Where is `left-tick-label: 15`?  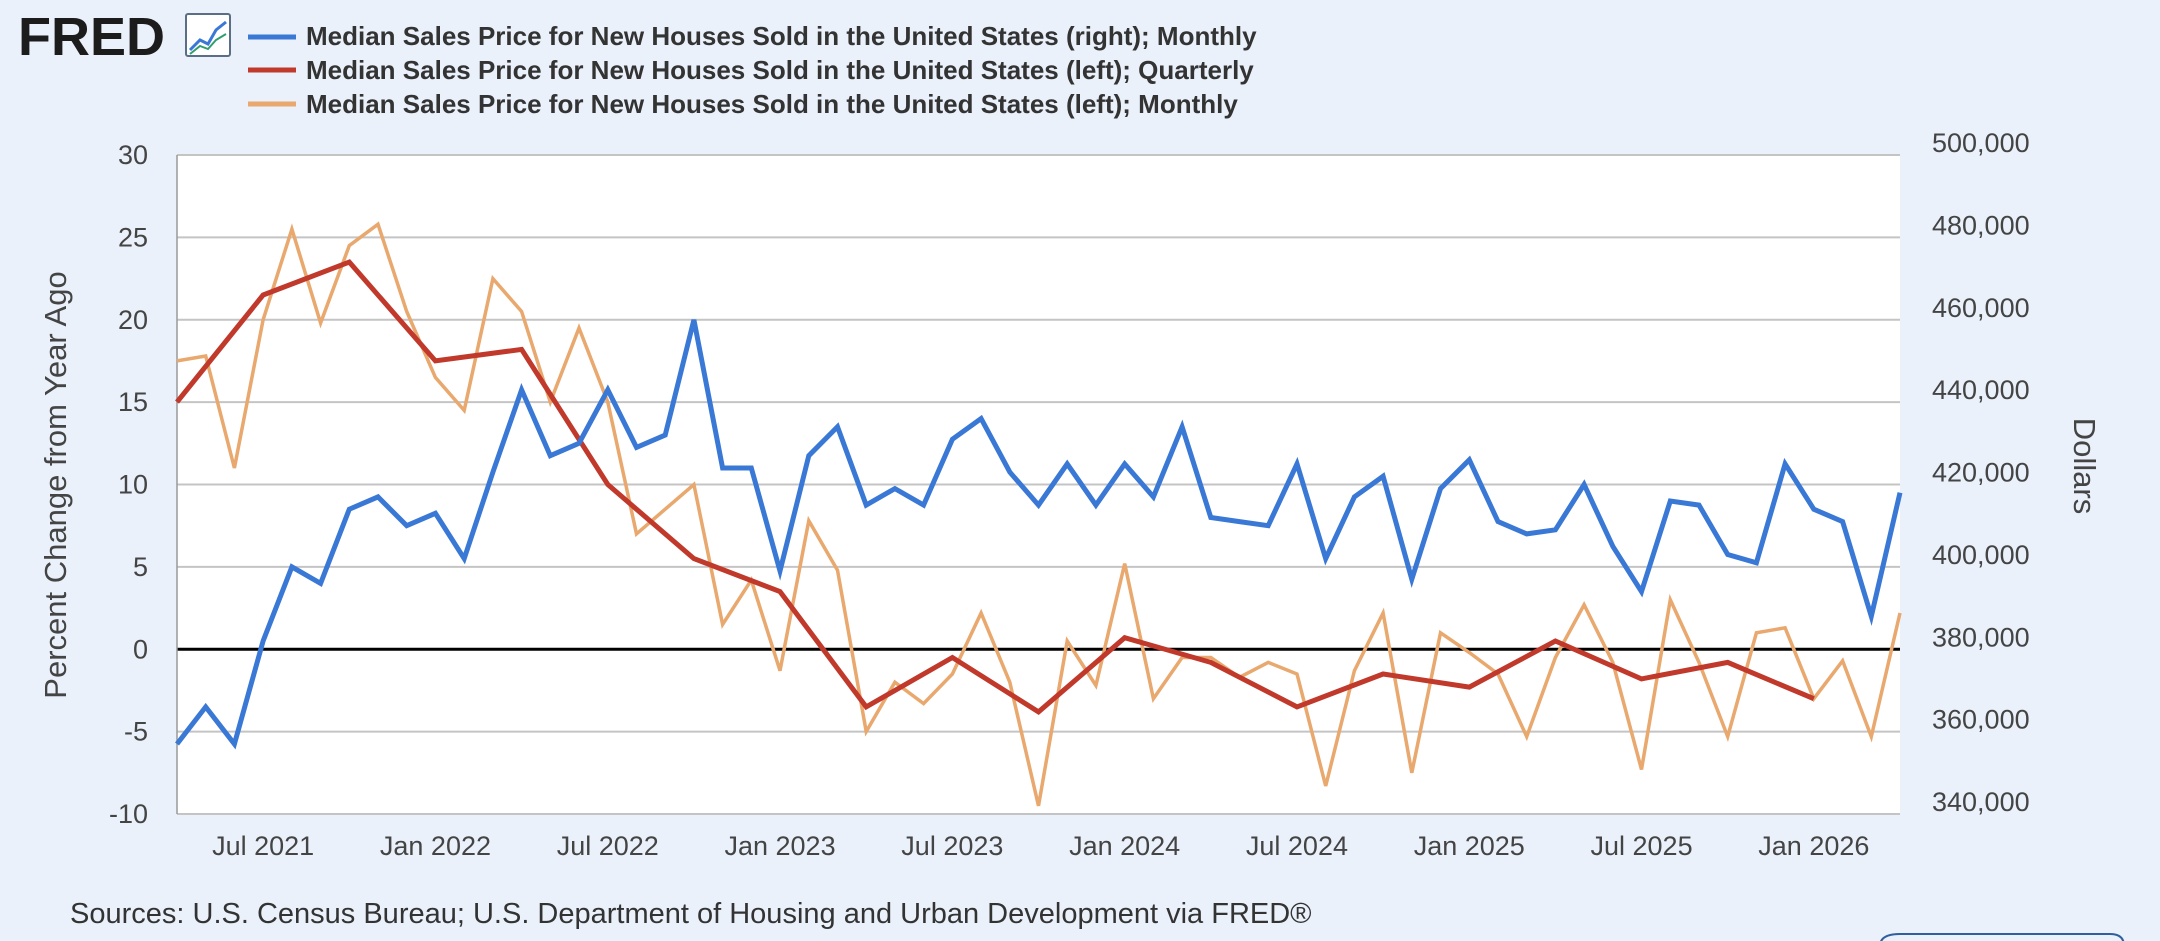 left-tick-label: 15 is located at coordinates (133, 402).